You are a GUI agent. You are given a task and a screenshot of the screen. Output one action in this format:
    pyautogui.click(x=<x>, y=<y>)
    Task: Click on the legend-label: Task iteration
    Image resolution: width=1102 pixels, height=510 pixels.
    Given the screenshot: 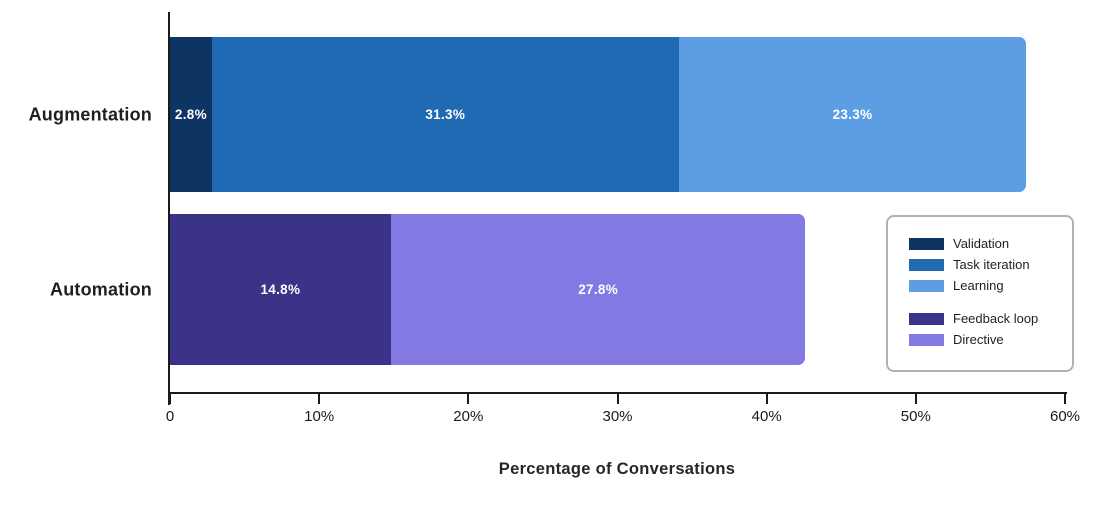 What is the action you would take?
    pyautogui.click(x=991, y=264)
    